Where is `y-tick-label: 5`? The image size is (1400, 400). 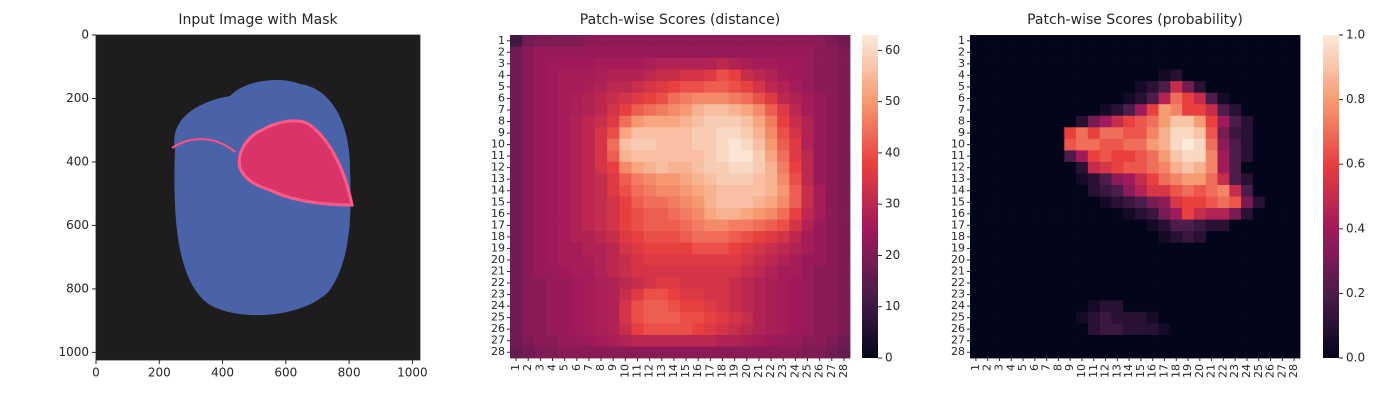
y-tick-label: 5 is located at coordinates (501, 86).